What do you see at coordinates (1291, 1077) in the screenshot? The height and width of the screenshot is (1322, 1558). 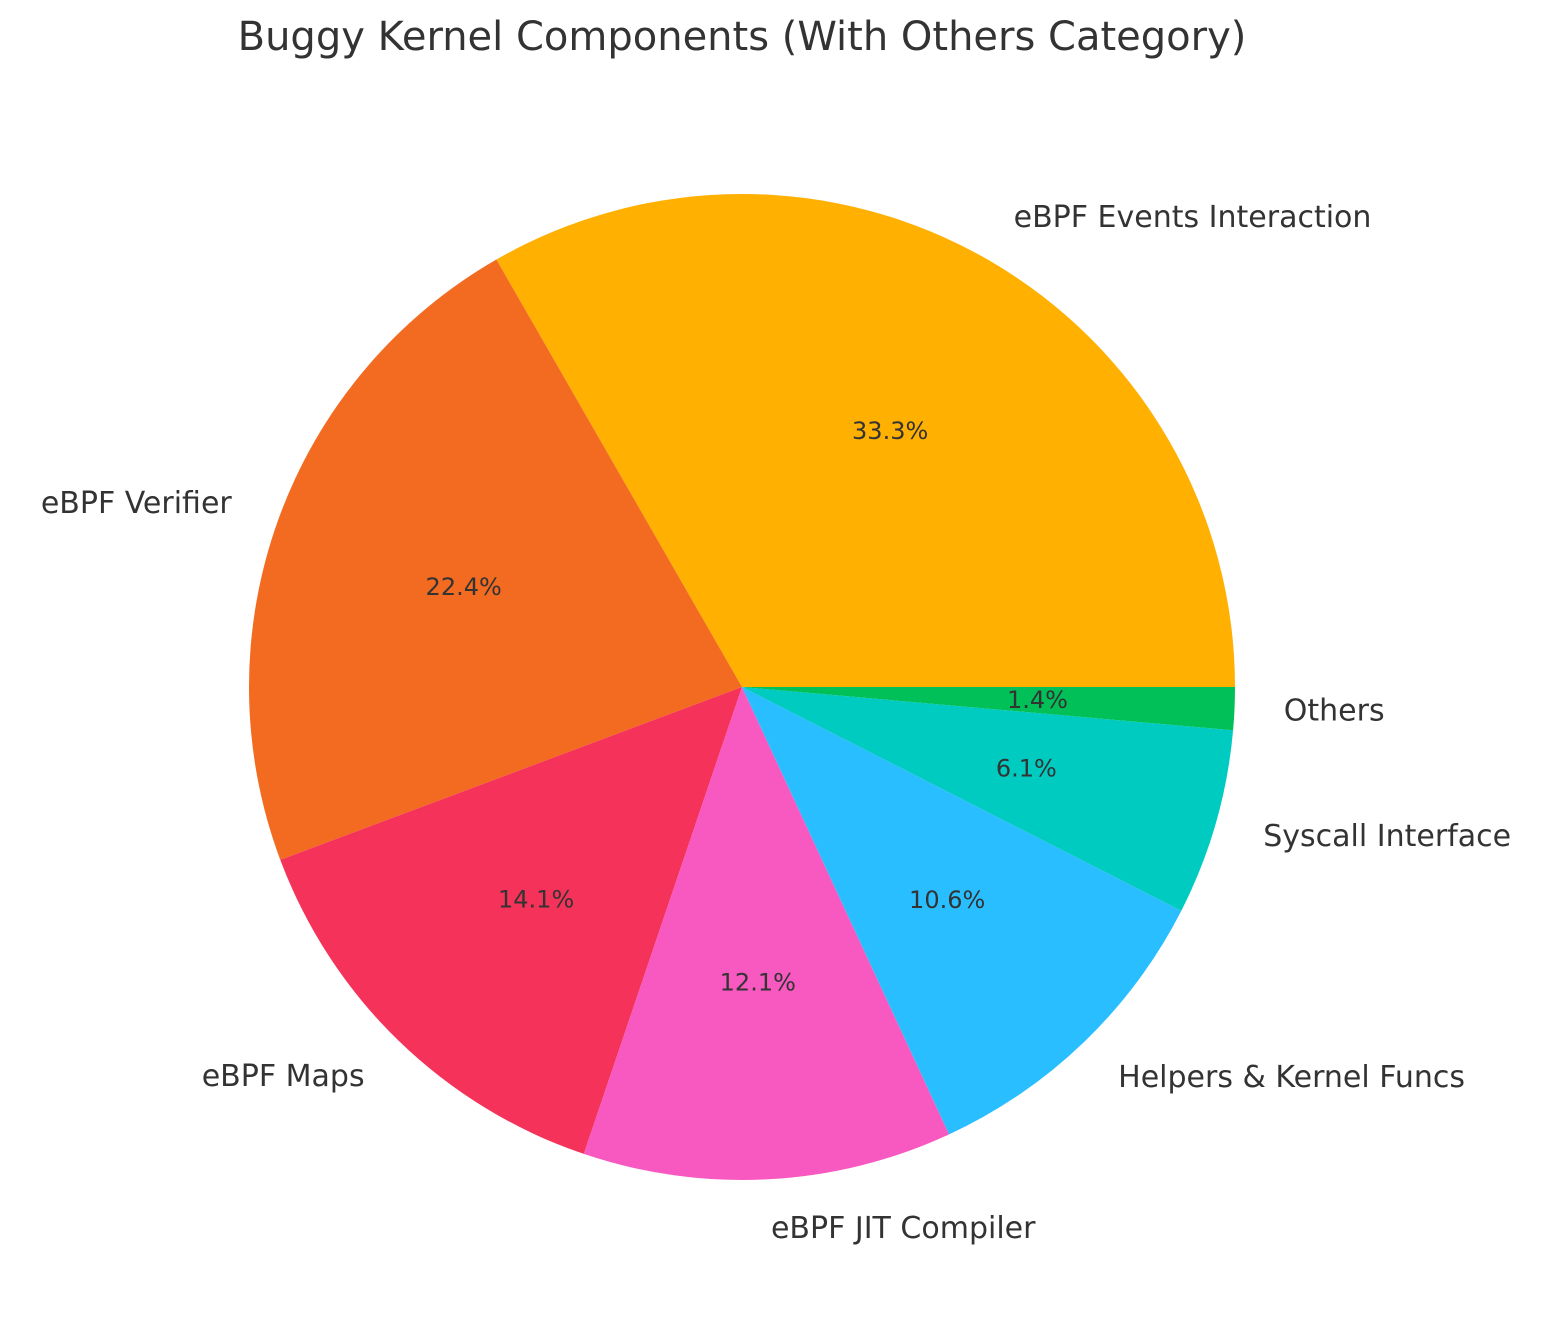 I see `slice-label-helpers-and-kernel-funcs: Helpers & Kernel Funcs` at bounding box center [1291, 1077].